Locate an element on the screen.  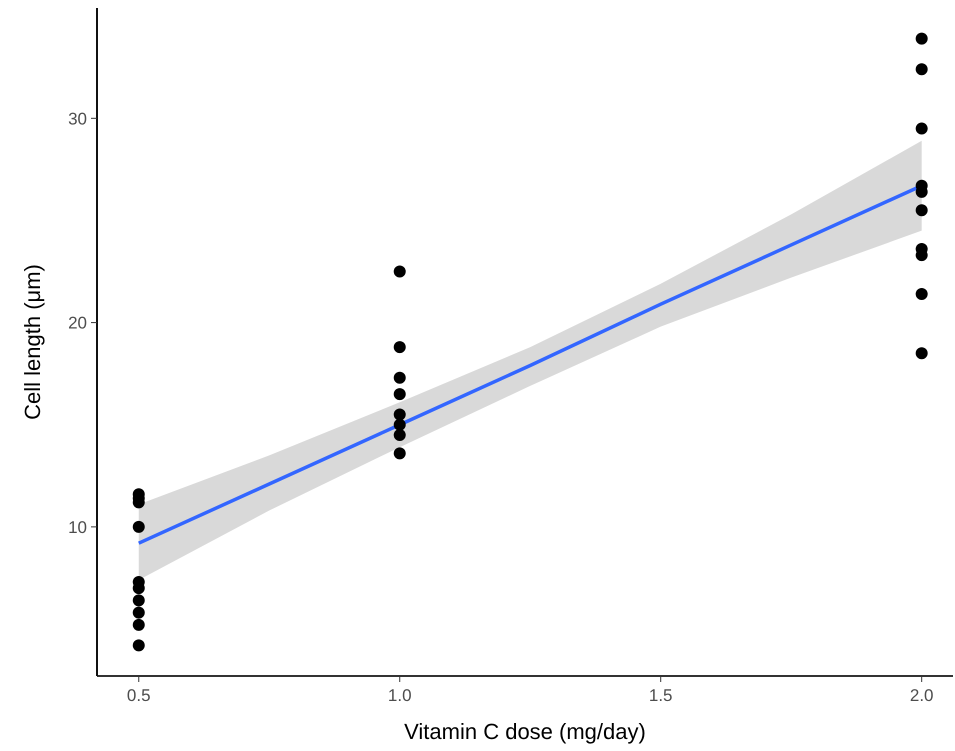
x-tick-label: 0.5 is located at coordinates (138, 695).